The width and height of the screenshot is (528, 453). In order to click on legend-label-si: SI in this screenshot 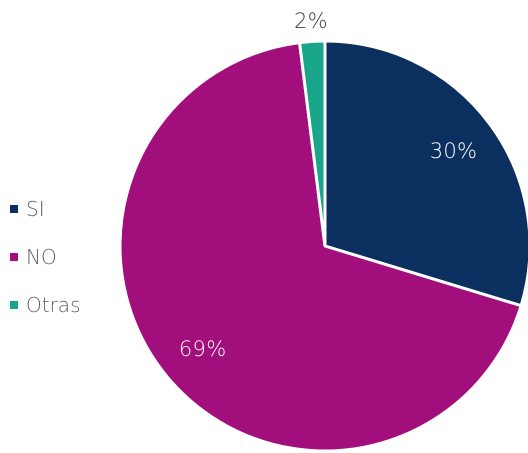, I will do `click(35, 209)`.